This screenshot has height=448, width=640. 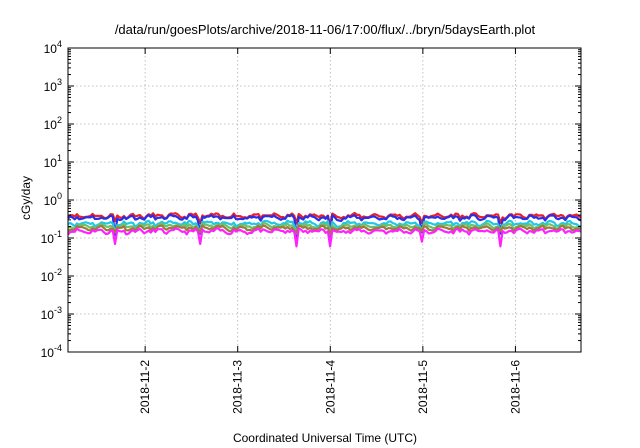 I want to click on series-layer, so click(x=324, y=229).